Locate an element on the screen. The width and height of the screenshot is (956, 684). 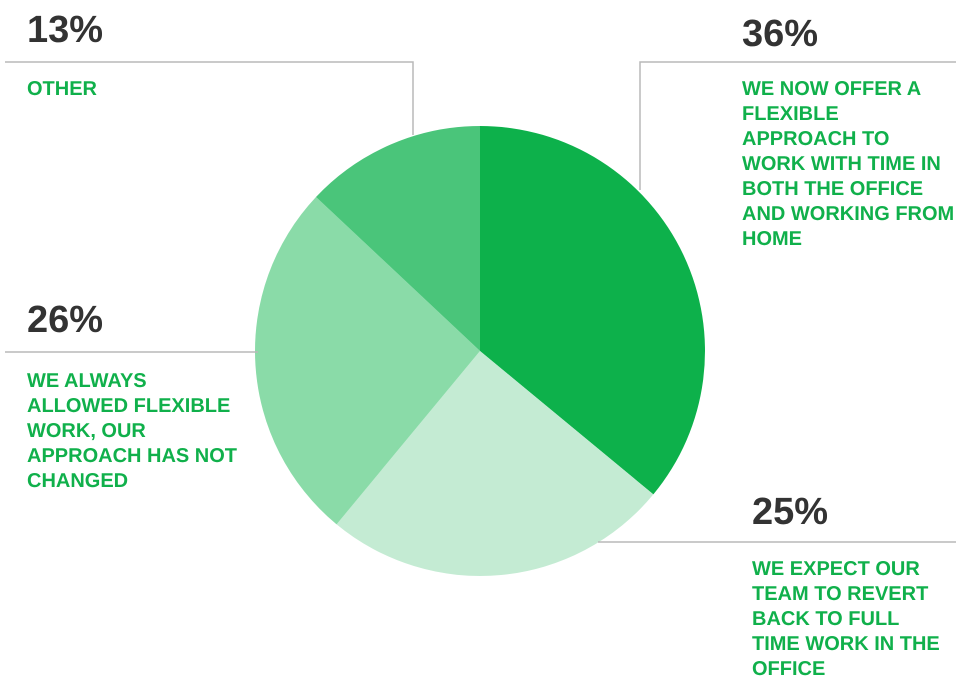
slice-label: OTHER is located at coordinates (62, 89).